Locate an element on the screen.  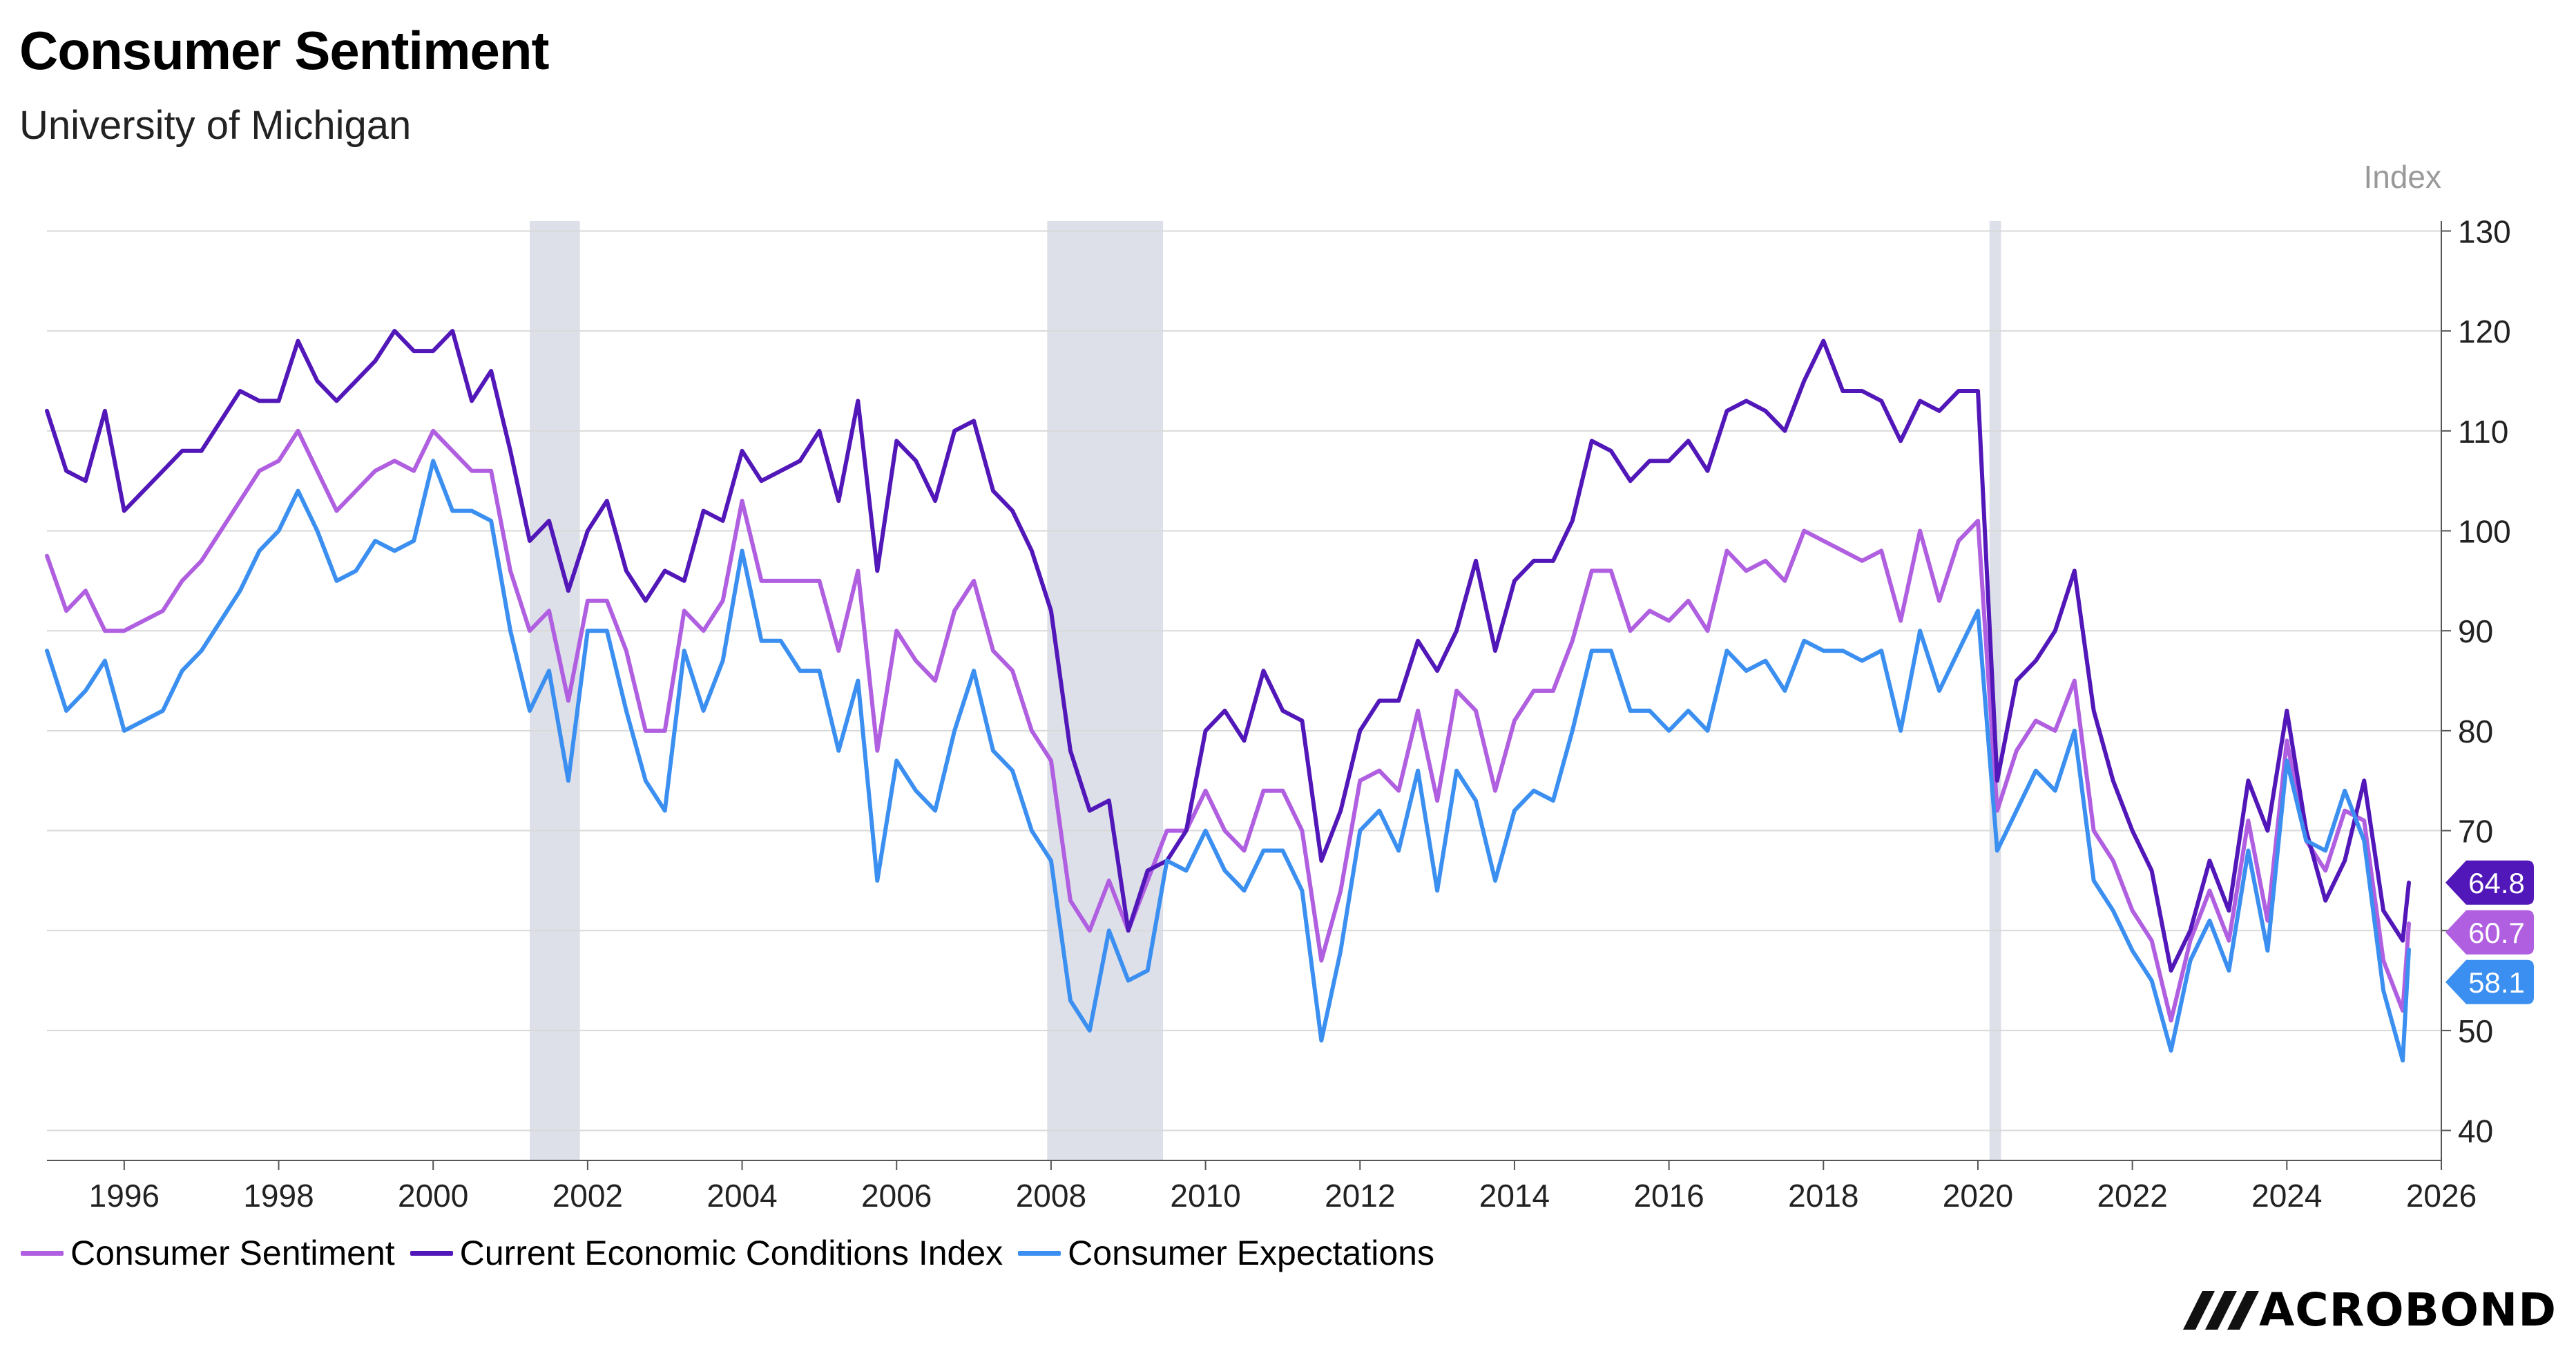
legend-item-consumer-expectations: Consumer Expectations is located at coordinates (1226, 1253).